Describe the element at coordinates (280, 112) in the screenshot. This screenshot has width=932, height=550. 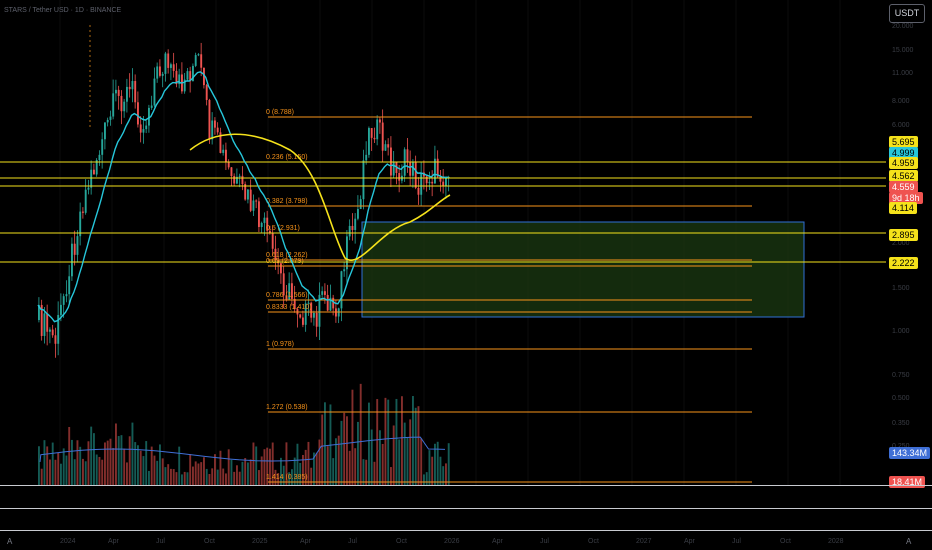
I see `fib-level-label: 0 (8.788)` at that location.